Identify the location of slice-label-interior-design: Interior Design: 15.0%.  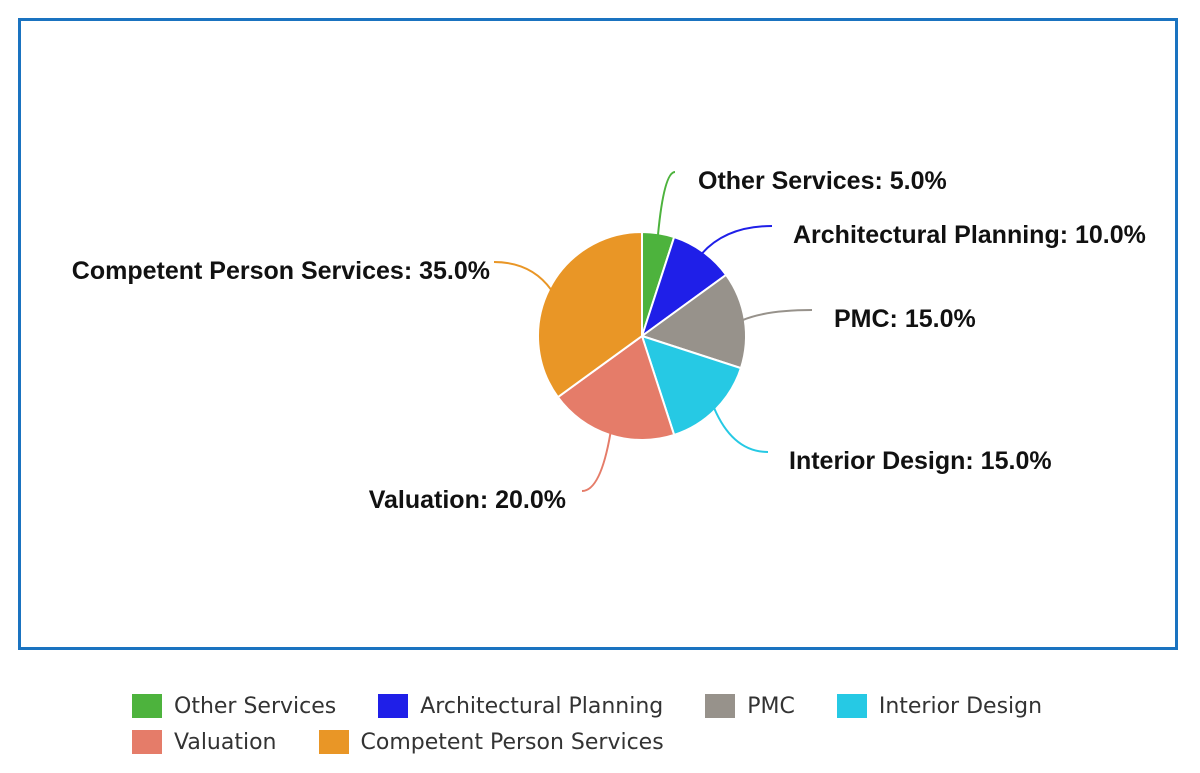
(920, 461).